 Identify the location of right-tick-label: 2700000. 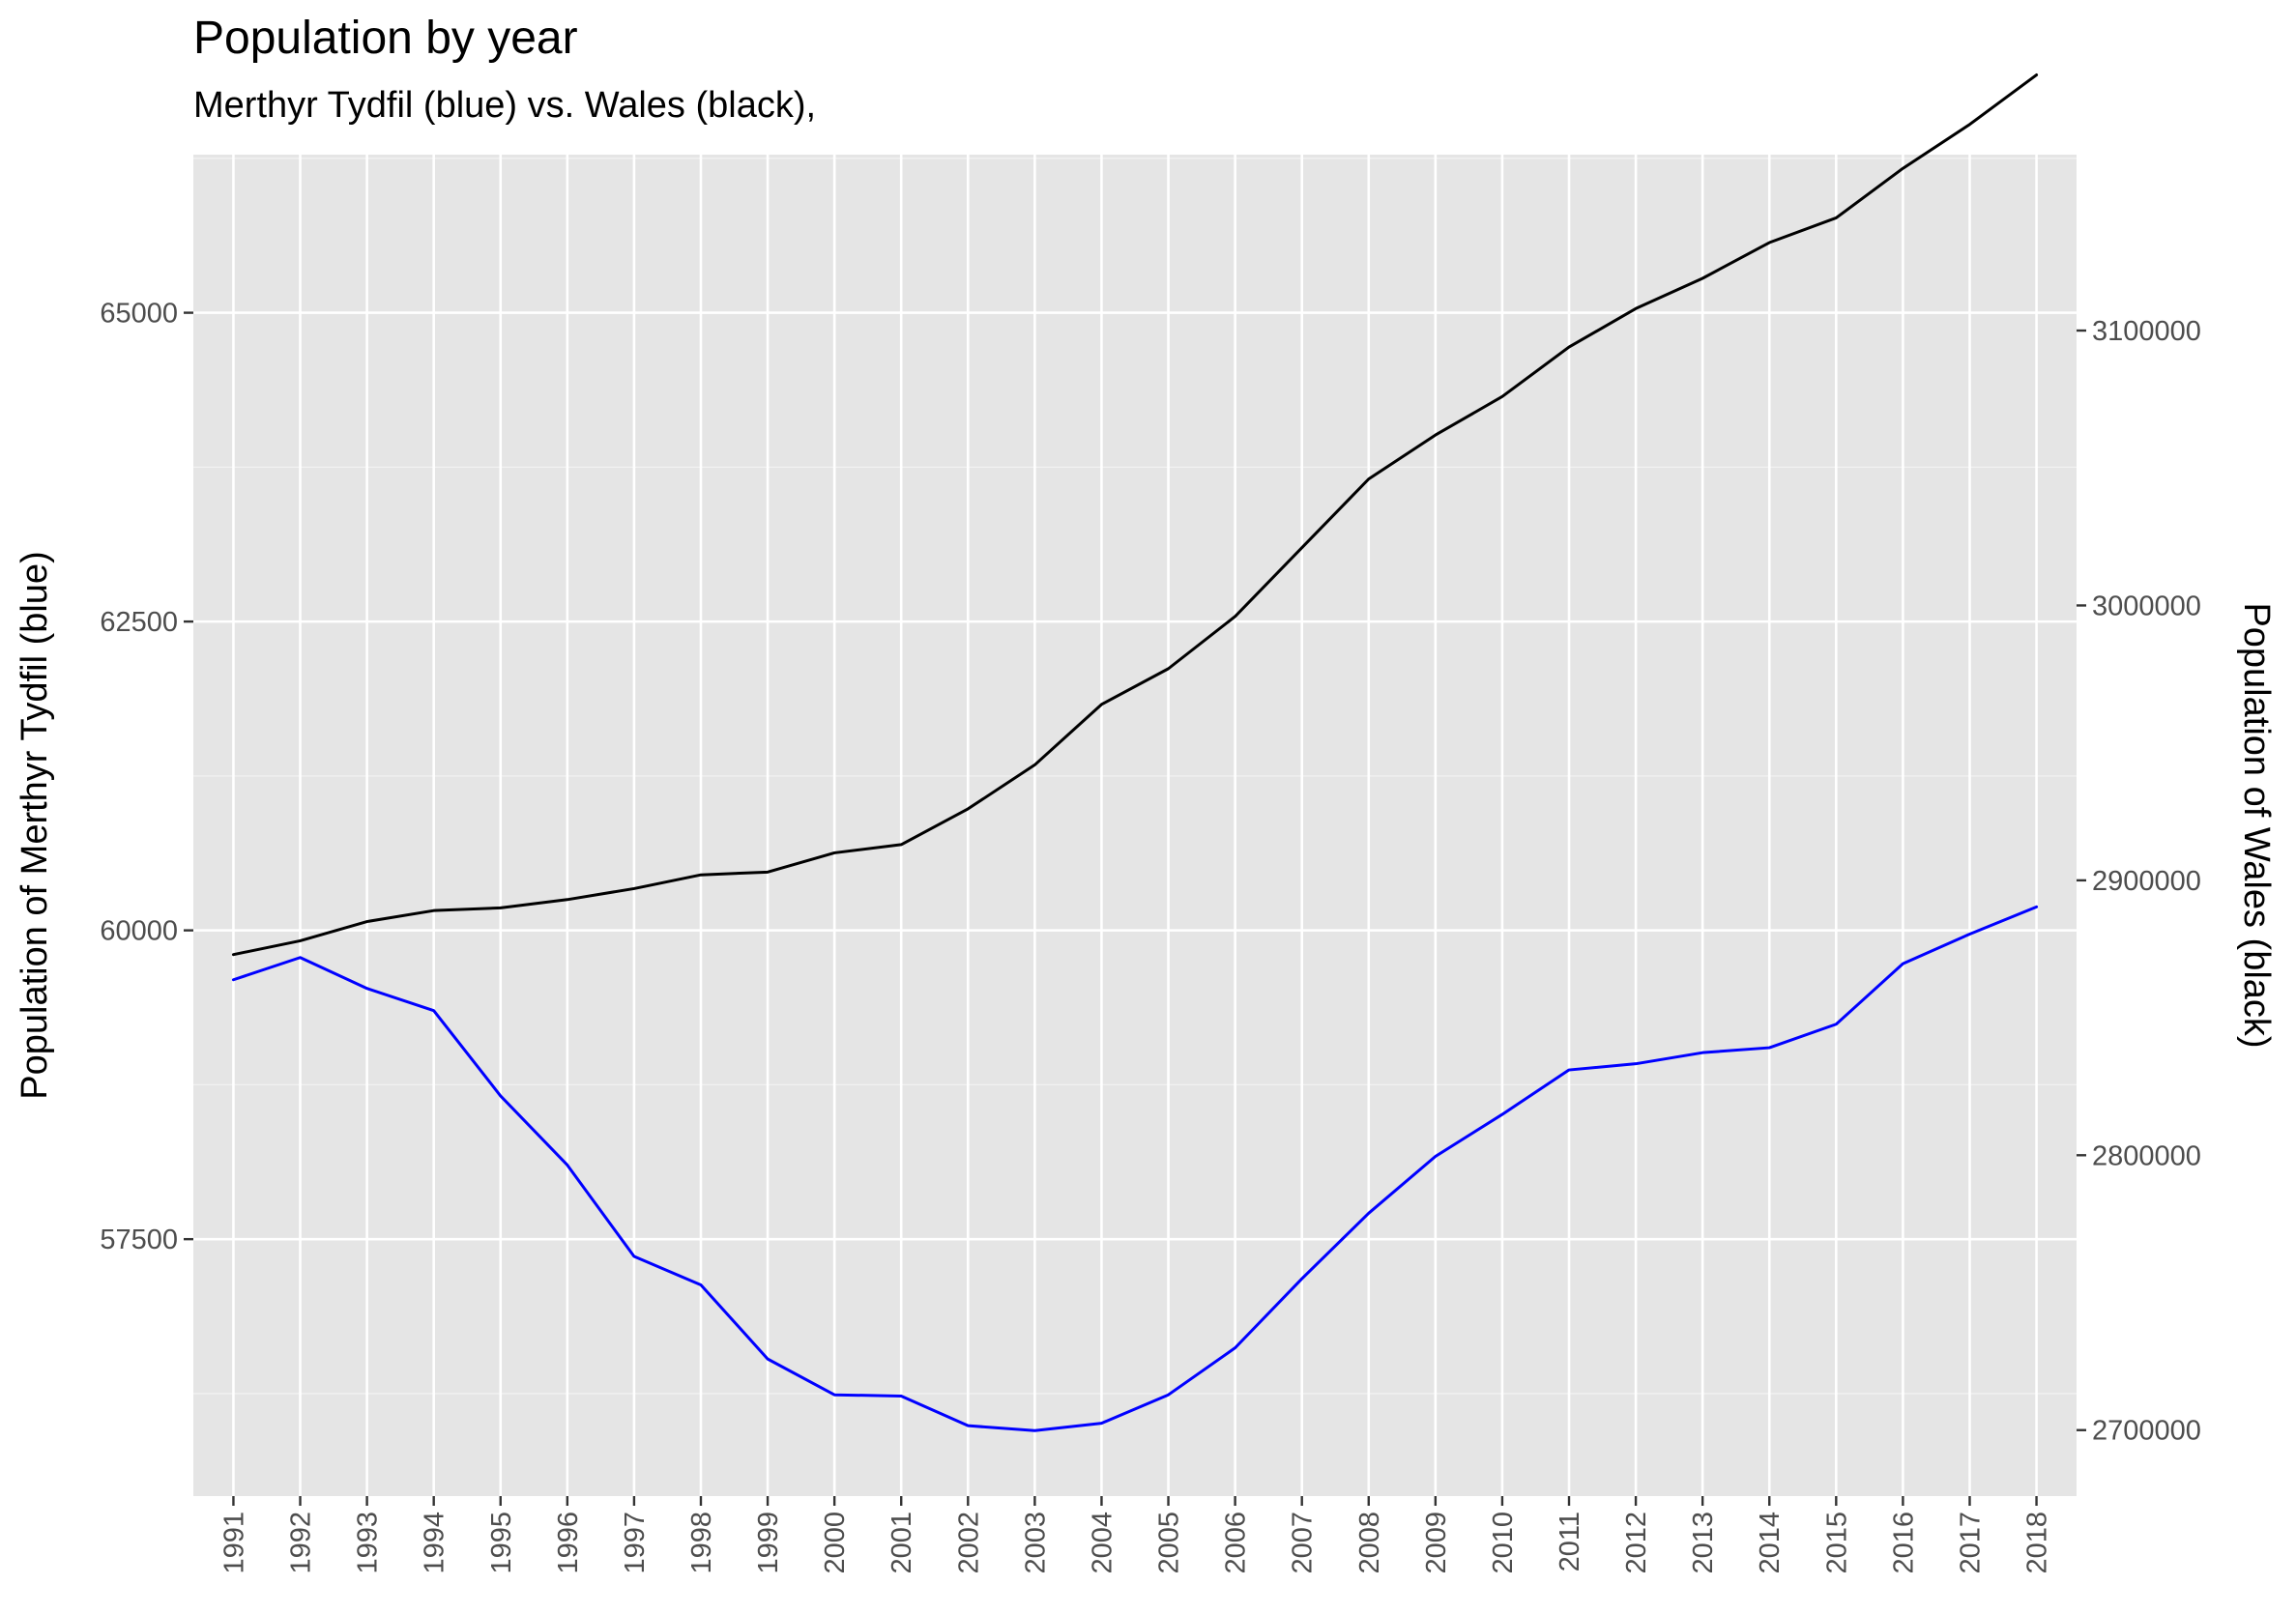
(2146, 1431).